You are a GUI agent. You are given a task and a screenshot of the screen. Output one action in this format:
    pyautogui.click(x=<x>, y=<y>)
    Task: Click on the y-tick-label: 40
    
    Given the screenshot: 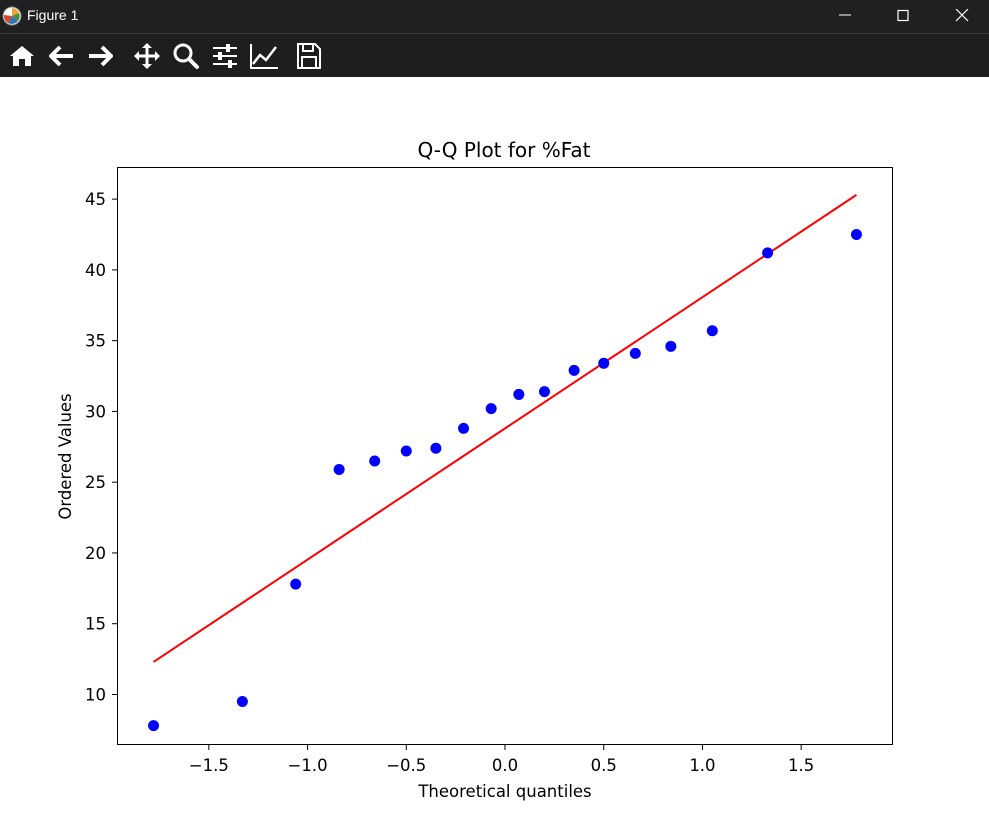 What is the action you would take?
    pyautogui.click(x=95, y=270)
    